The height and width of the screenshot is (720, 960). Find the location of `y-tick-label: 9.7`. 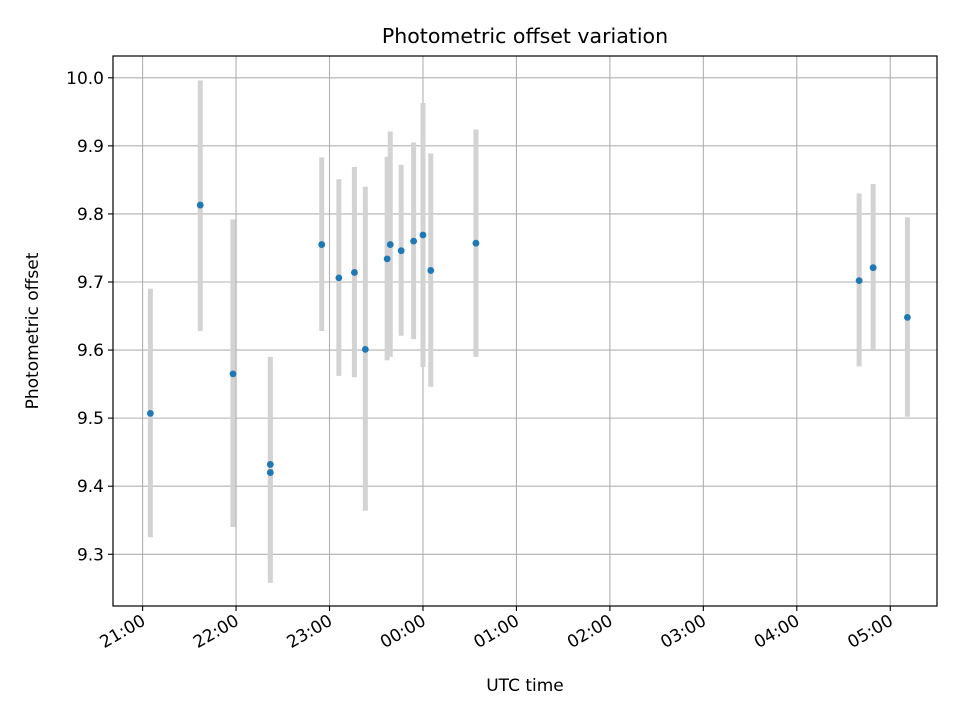

y-tick-label: 9.7 is located at coordinates (90, 283).